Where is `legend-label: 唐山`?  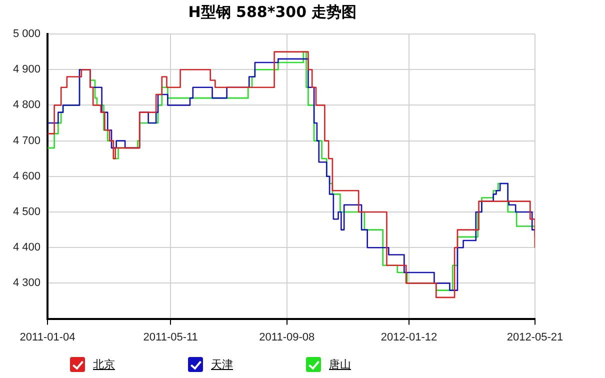 legend-label: 唐山 is located at coordinates (340, 364).